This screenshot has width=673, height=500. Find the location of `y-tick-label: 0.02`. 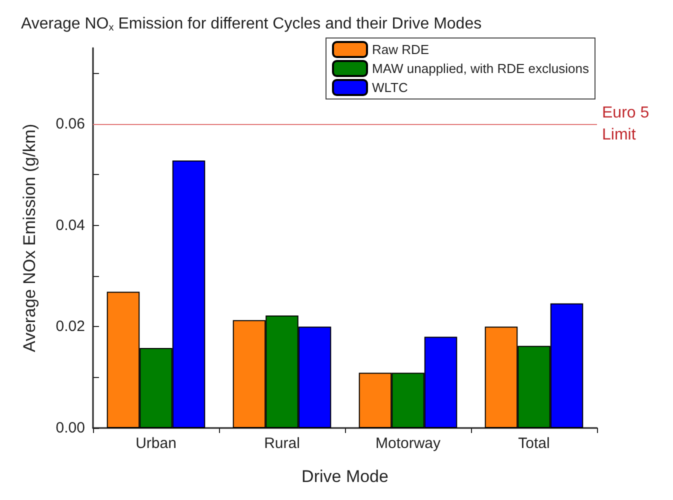

y-tick-label: 0.02 is located at coordinates (70, 327).